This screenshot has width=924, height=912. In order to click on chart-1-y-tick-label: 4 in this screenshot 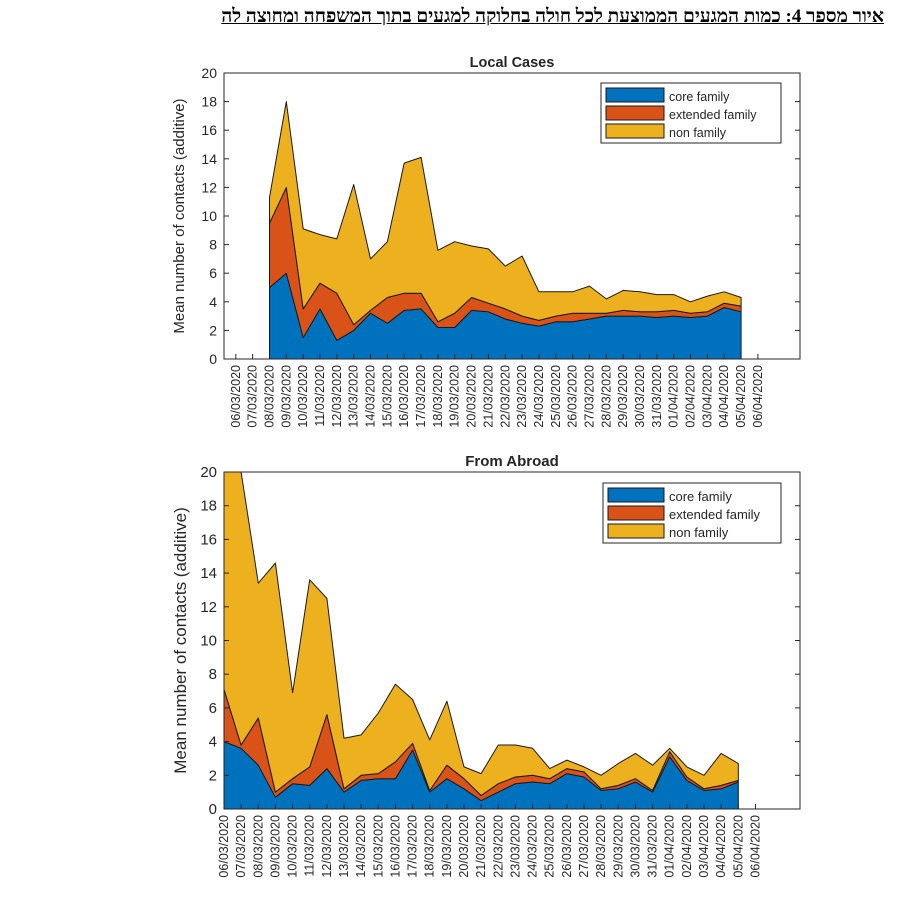, I will do `click(213, 742)`.